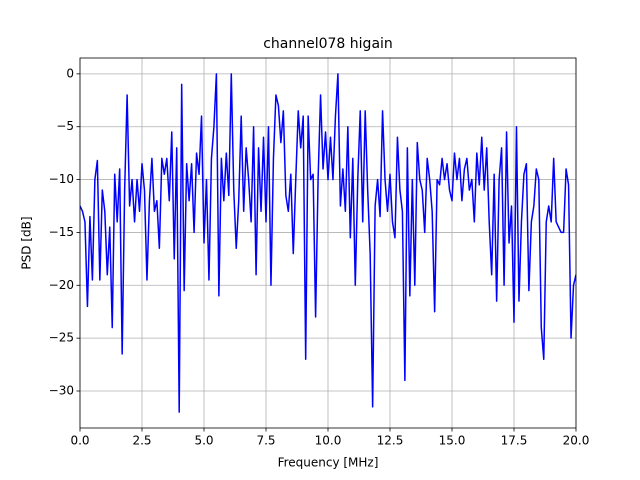 The width and height of the screenshot is (640, 480). I want to click on chart-title: channel078 higain, so click(328, 44).